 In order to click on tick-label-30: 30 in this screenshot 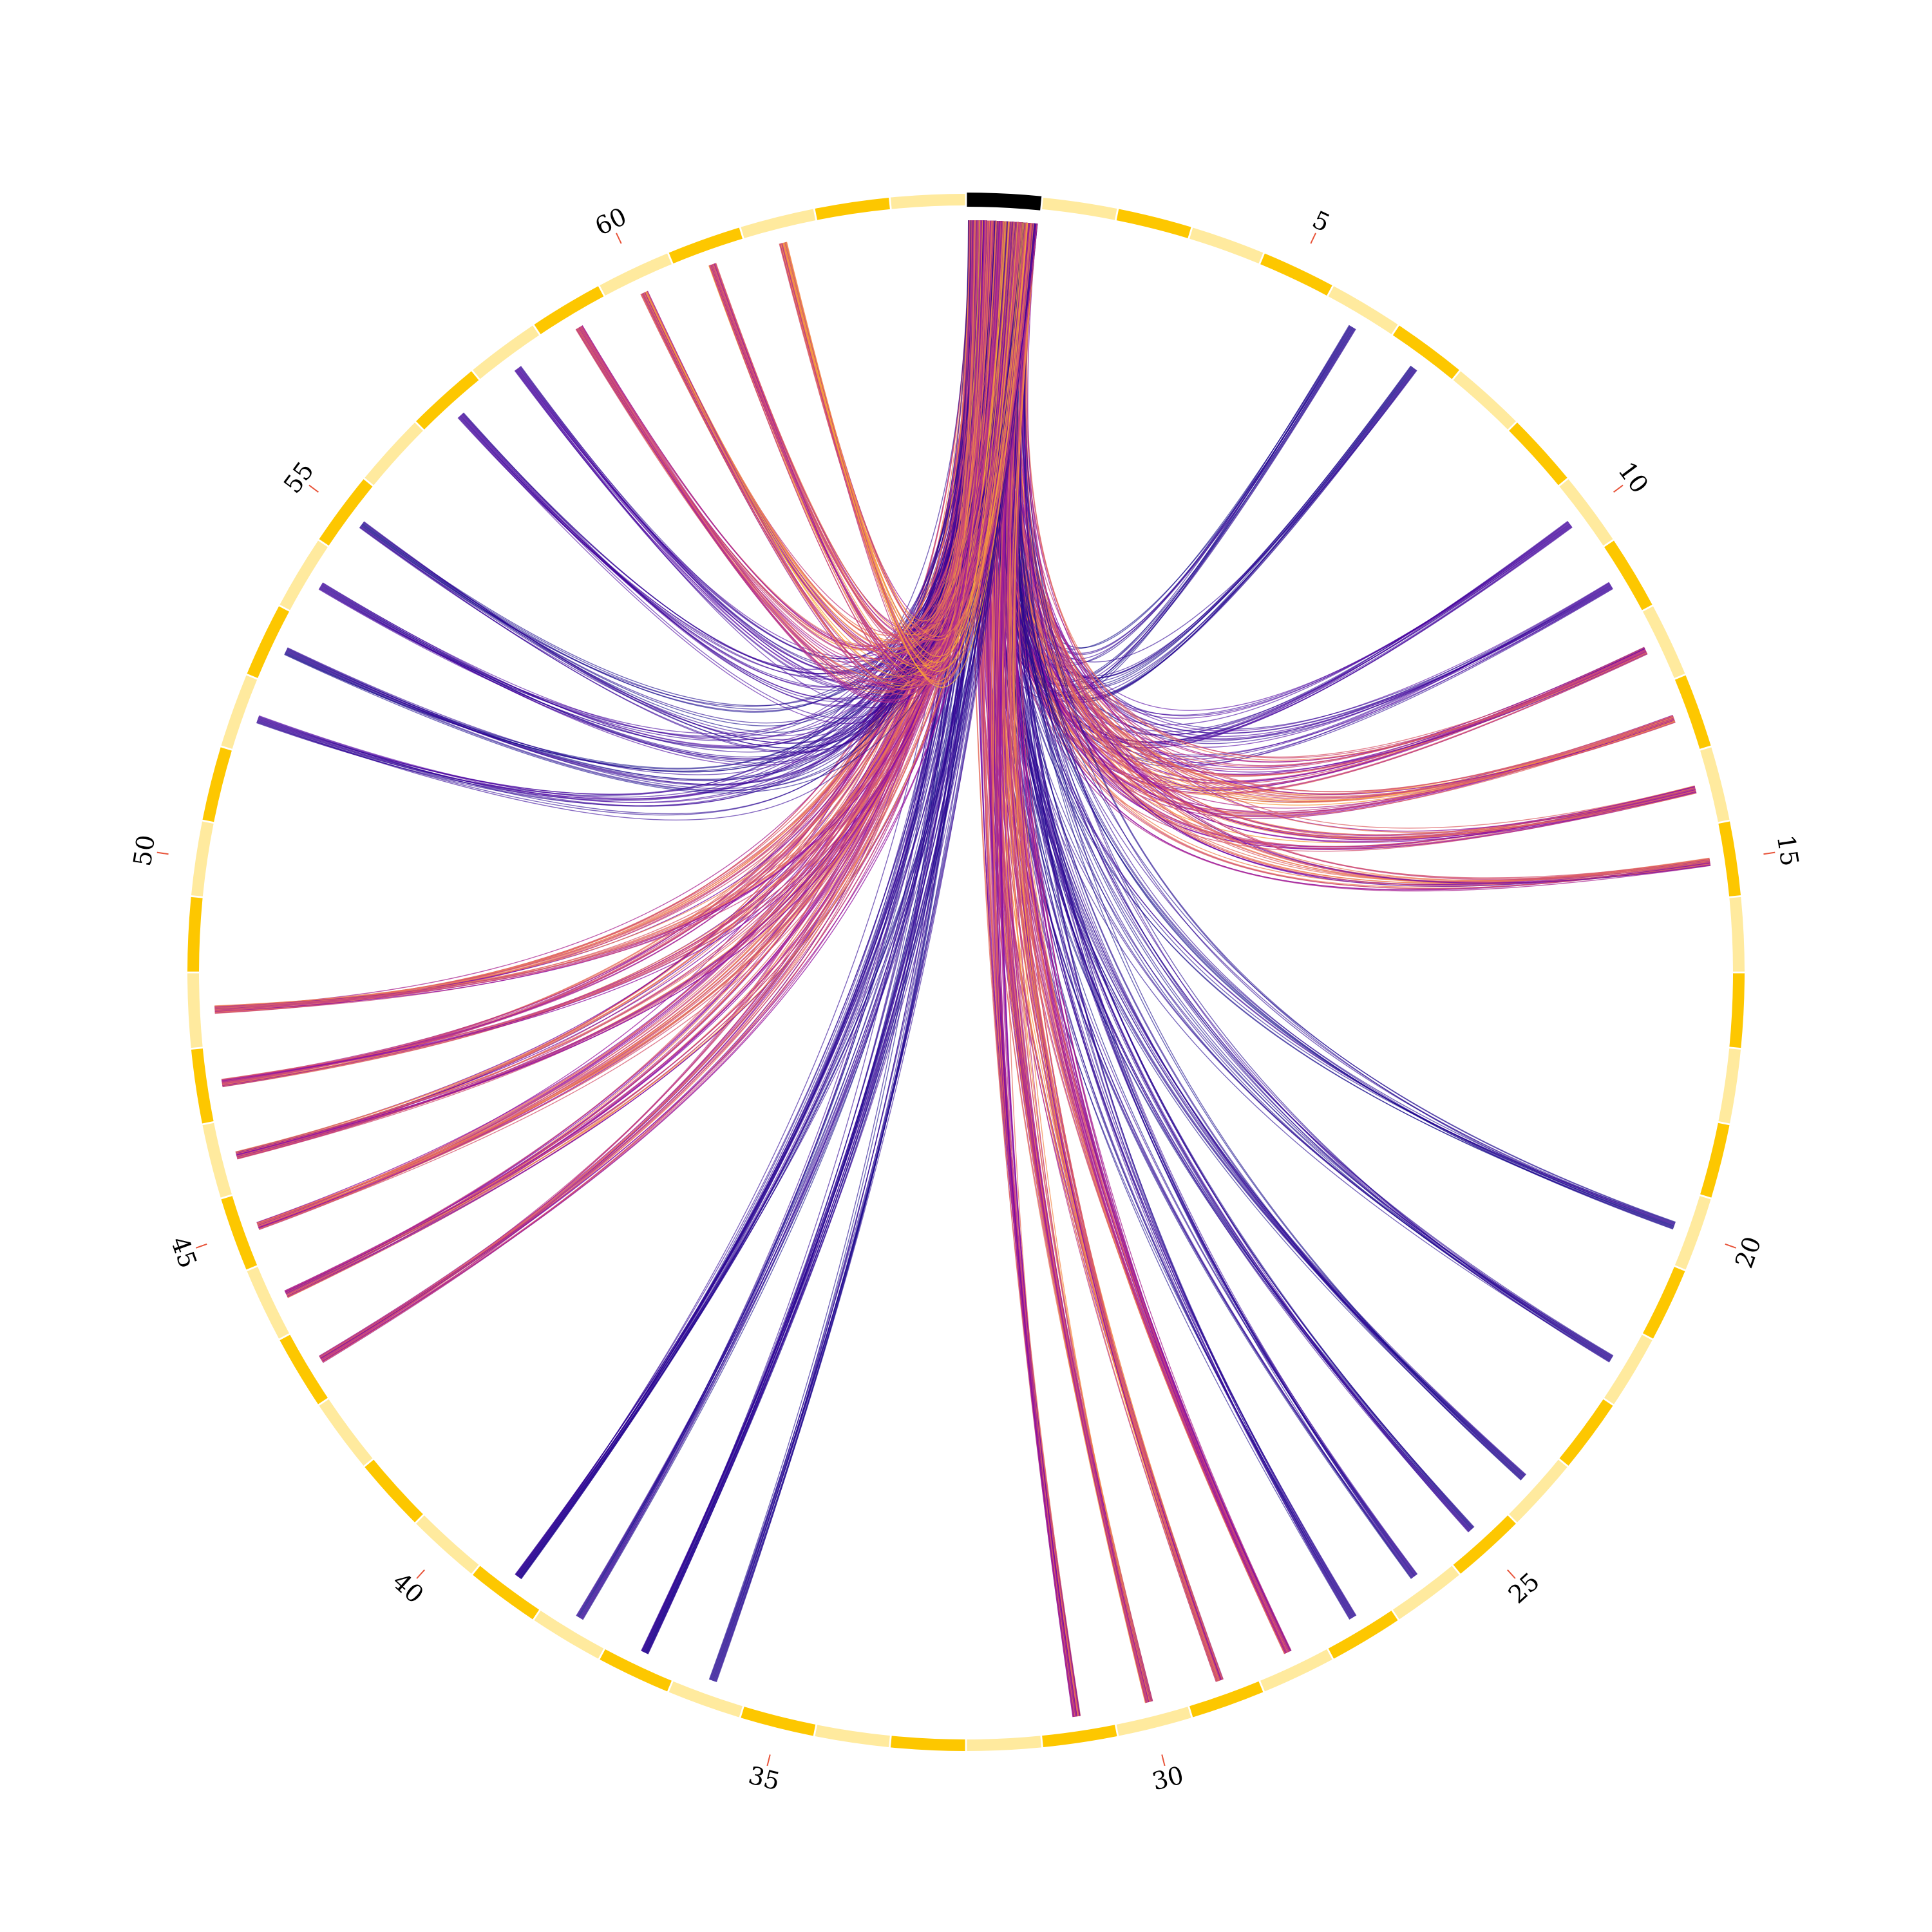, I will do `click(1168, 1778)`.